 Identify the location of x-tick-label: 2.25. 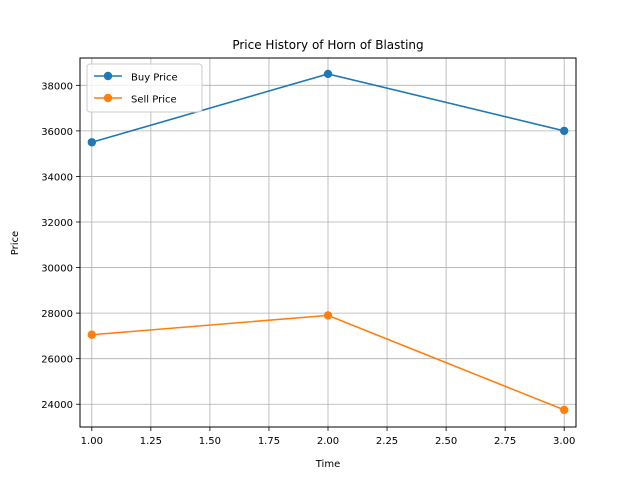
(387, 441).